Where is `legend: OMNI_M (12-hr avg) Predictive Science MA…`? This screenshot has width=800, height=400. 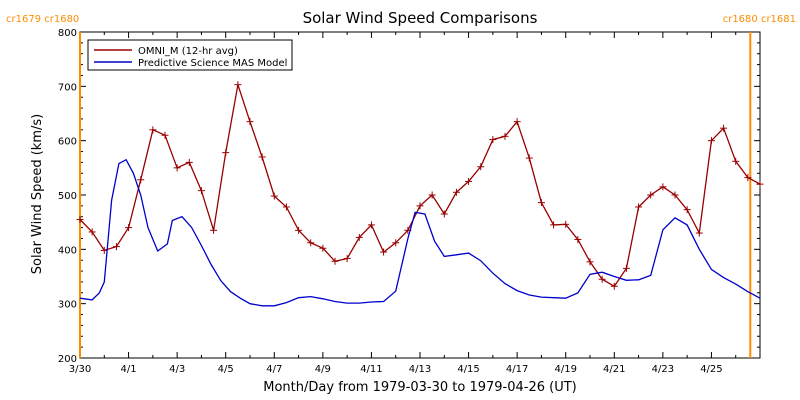
legend: OMNI_M (12-hr avg) Predictive Science MA… is located at coordinates (190, 55).